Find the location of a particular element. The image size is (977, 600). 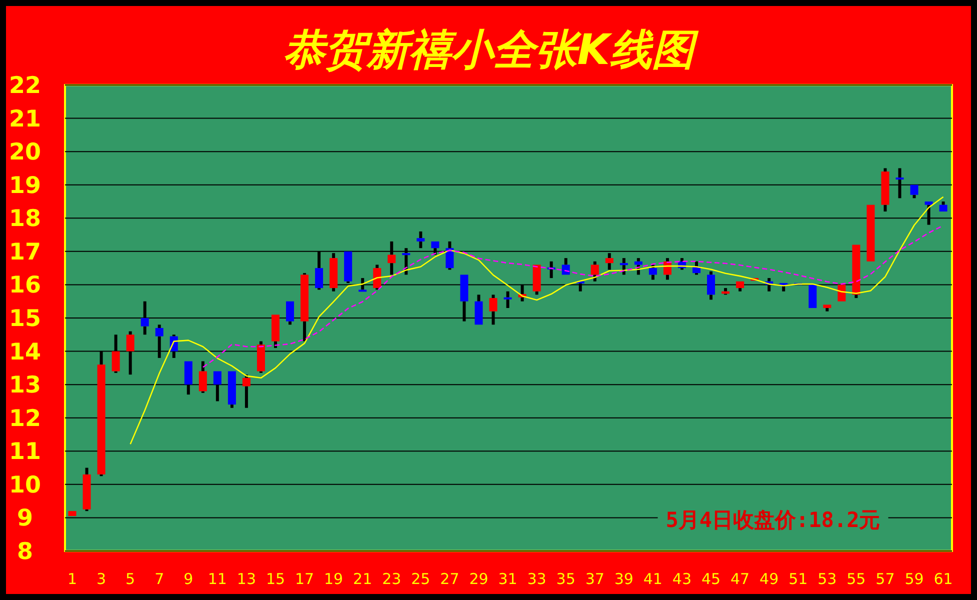

x-tick-label: 13 is located at coordinates (246, 579).